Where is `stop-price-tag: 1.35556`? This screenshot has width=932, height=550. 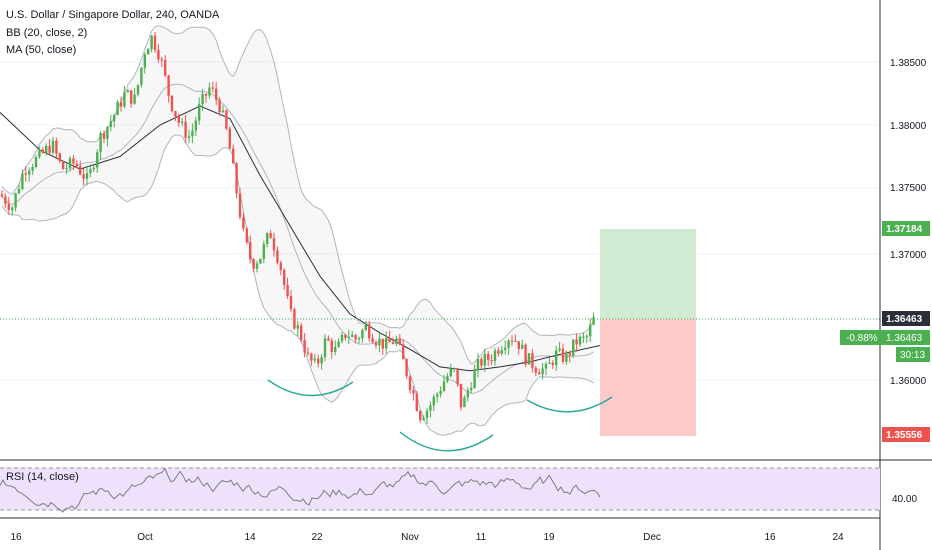 stop-price-tag: 1.35556 is located at coordinates (906, 434).